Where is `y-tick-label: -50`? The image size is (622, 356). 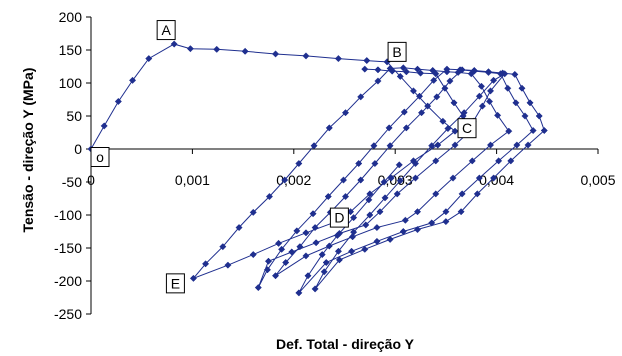 y-tick-label: -50 is located at coordinates (72, 182).